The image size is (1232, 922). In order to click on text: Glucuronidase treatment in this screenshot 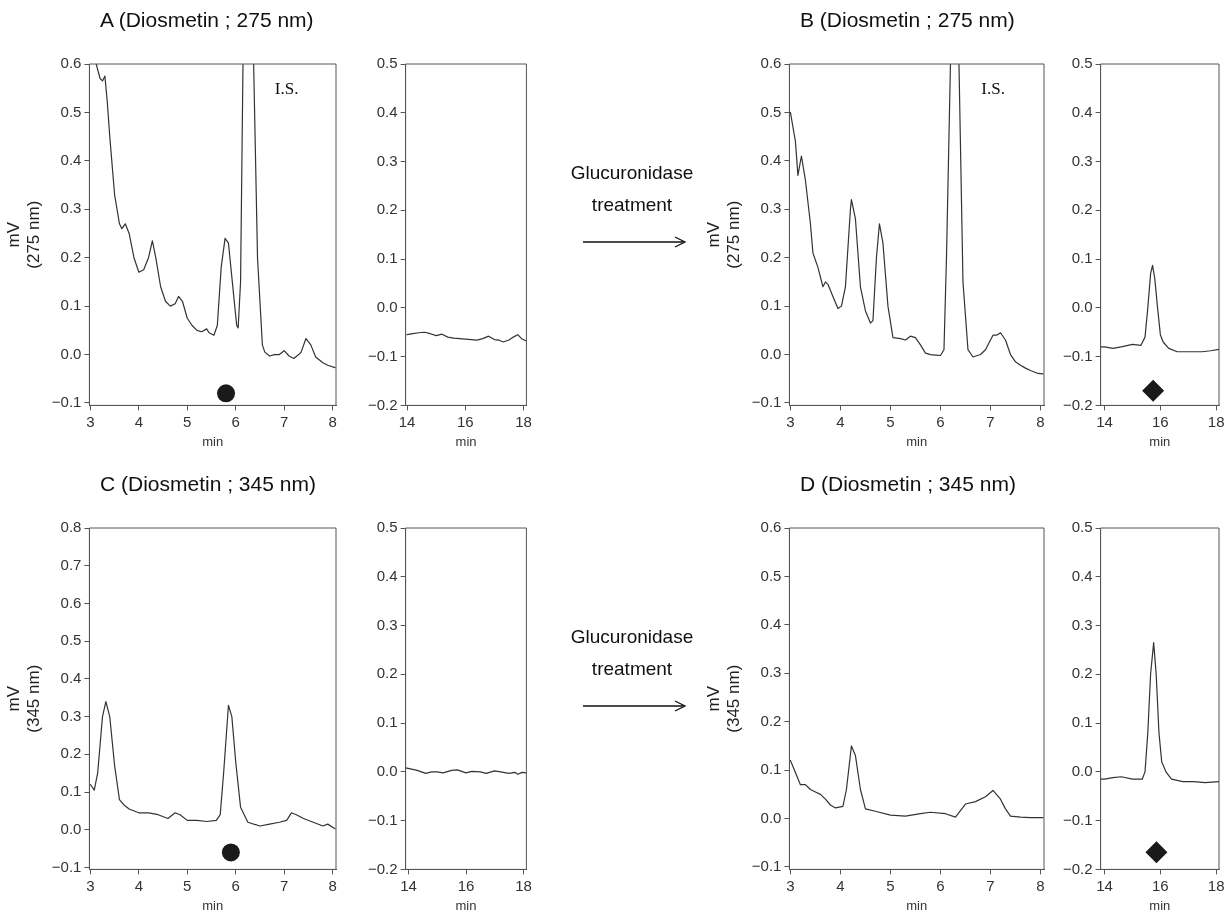, I will do `click(632, 189)`.